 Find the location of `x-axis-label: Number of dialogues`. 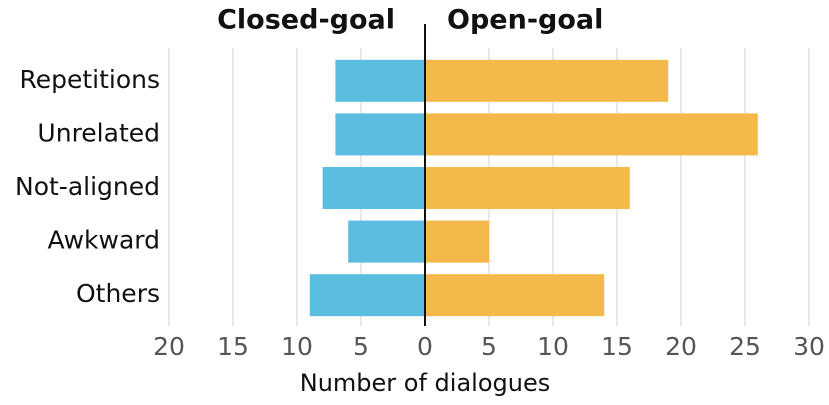

x-axis-label: Number of dialogues is located at coordinates (425, 383).